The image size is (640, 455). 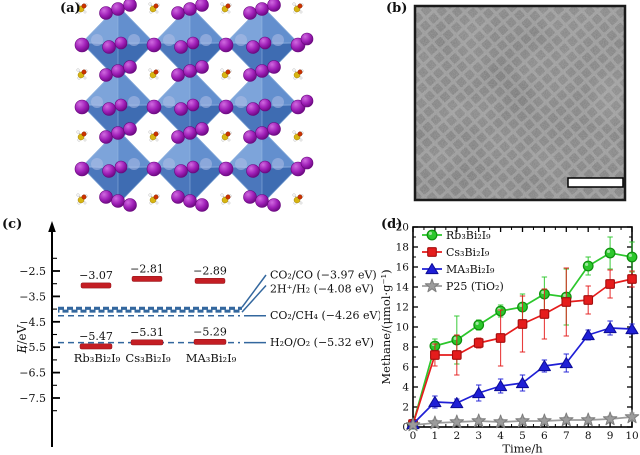 What do you see at coordinates (97, 317) in the screenshot?
I see `material-rb3bi2i9: −3.07 −5.47 Rb₃Bi₂I₉` at bounding box center [97, 317].